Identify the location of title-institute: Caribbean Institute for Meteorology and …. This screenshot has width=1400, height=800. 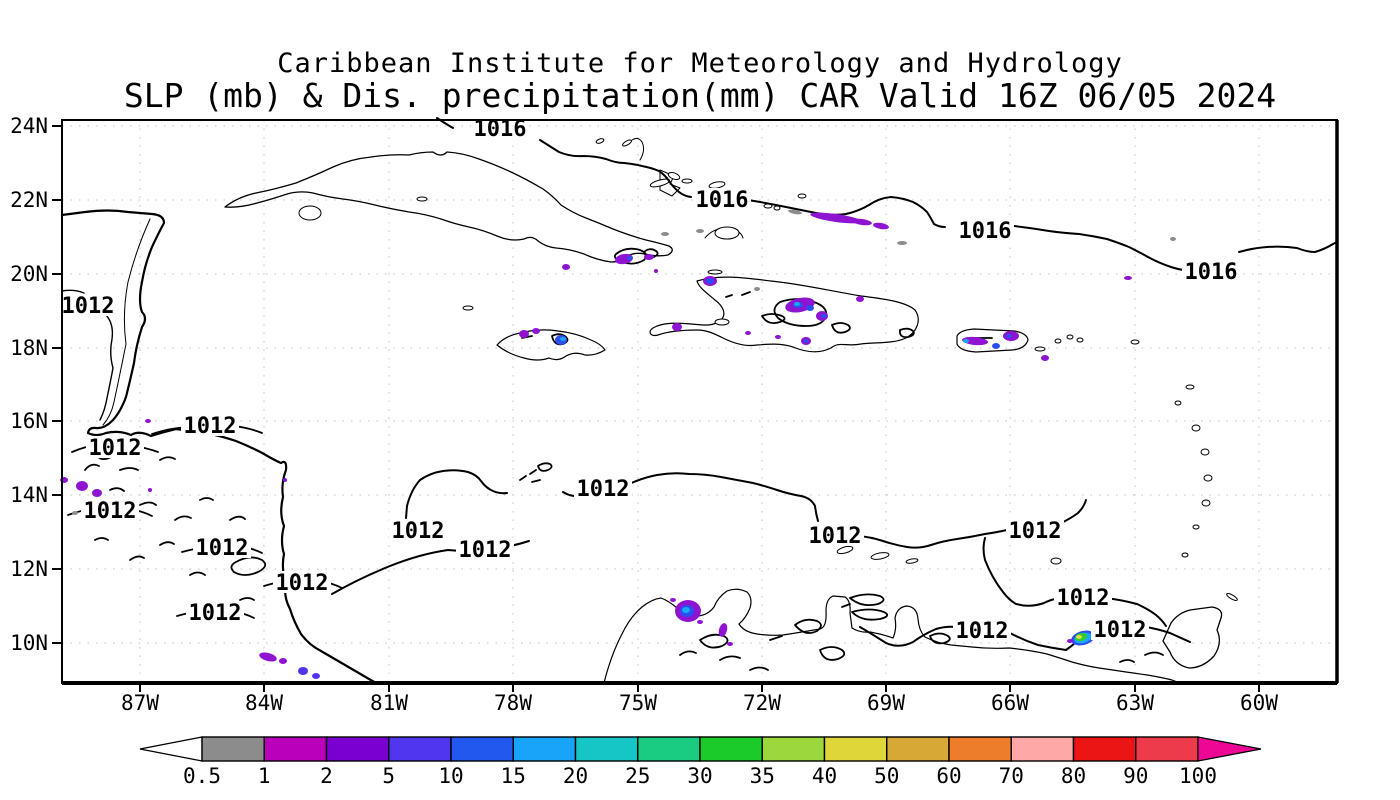
(700, 63).